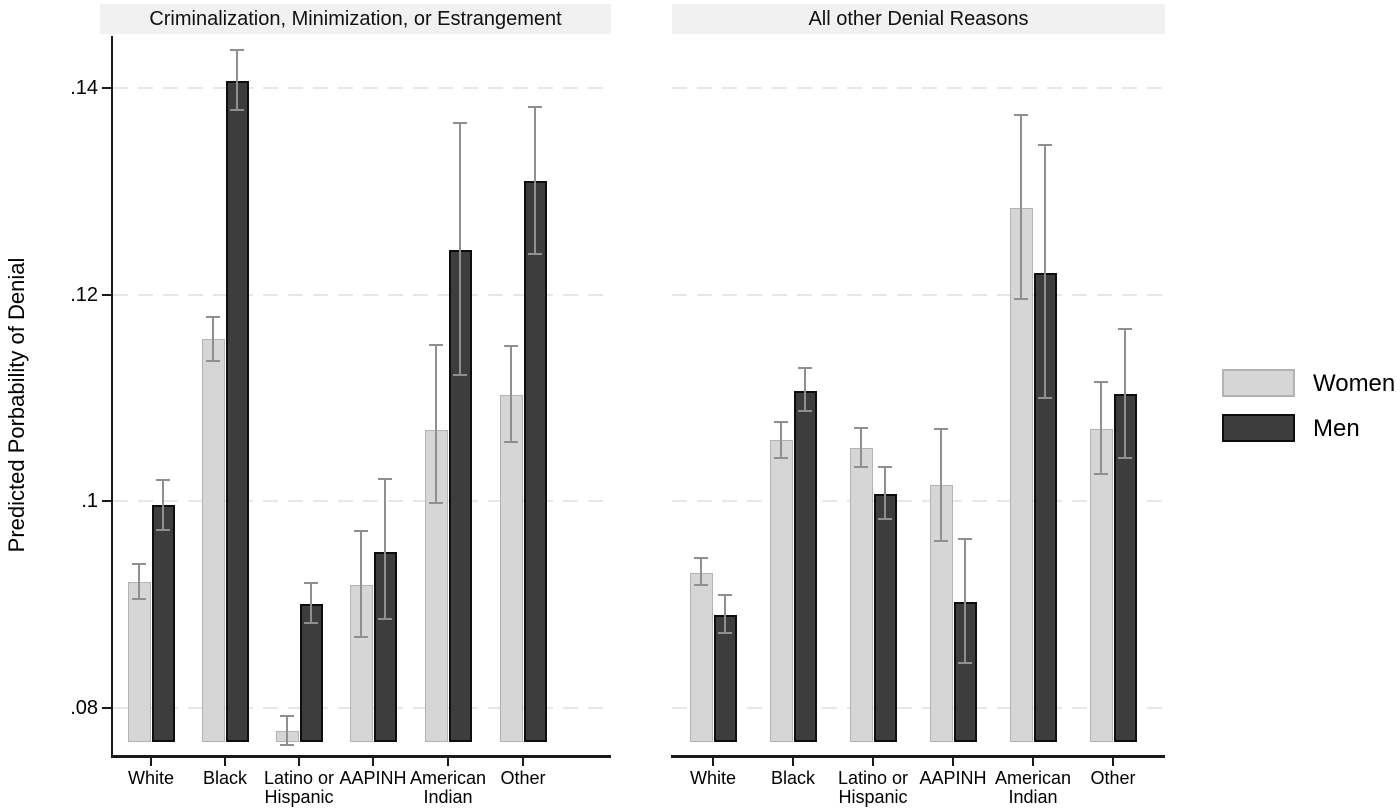  Describe the element at coordinates (1336, 428) in the screenshot. I see `legend-label-men: Men` at that location.